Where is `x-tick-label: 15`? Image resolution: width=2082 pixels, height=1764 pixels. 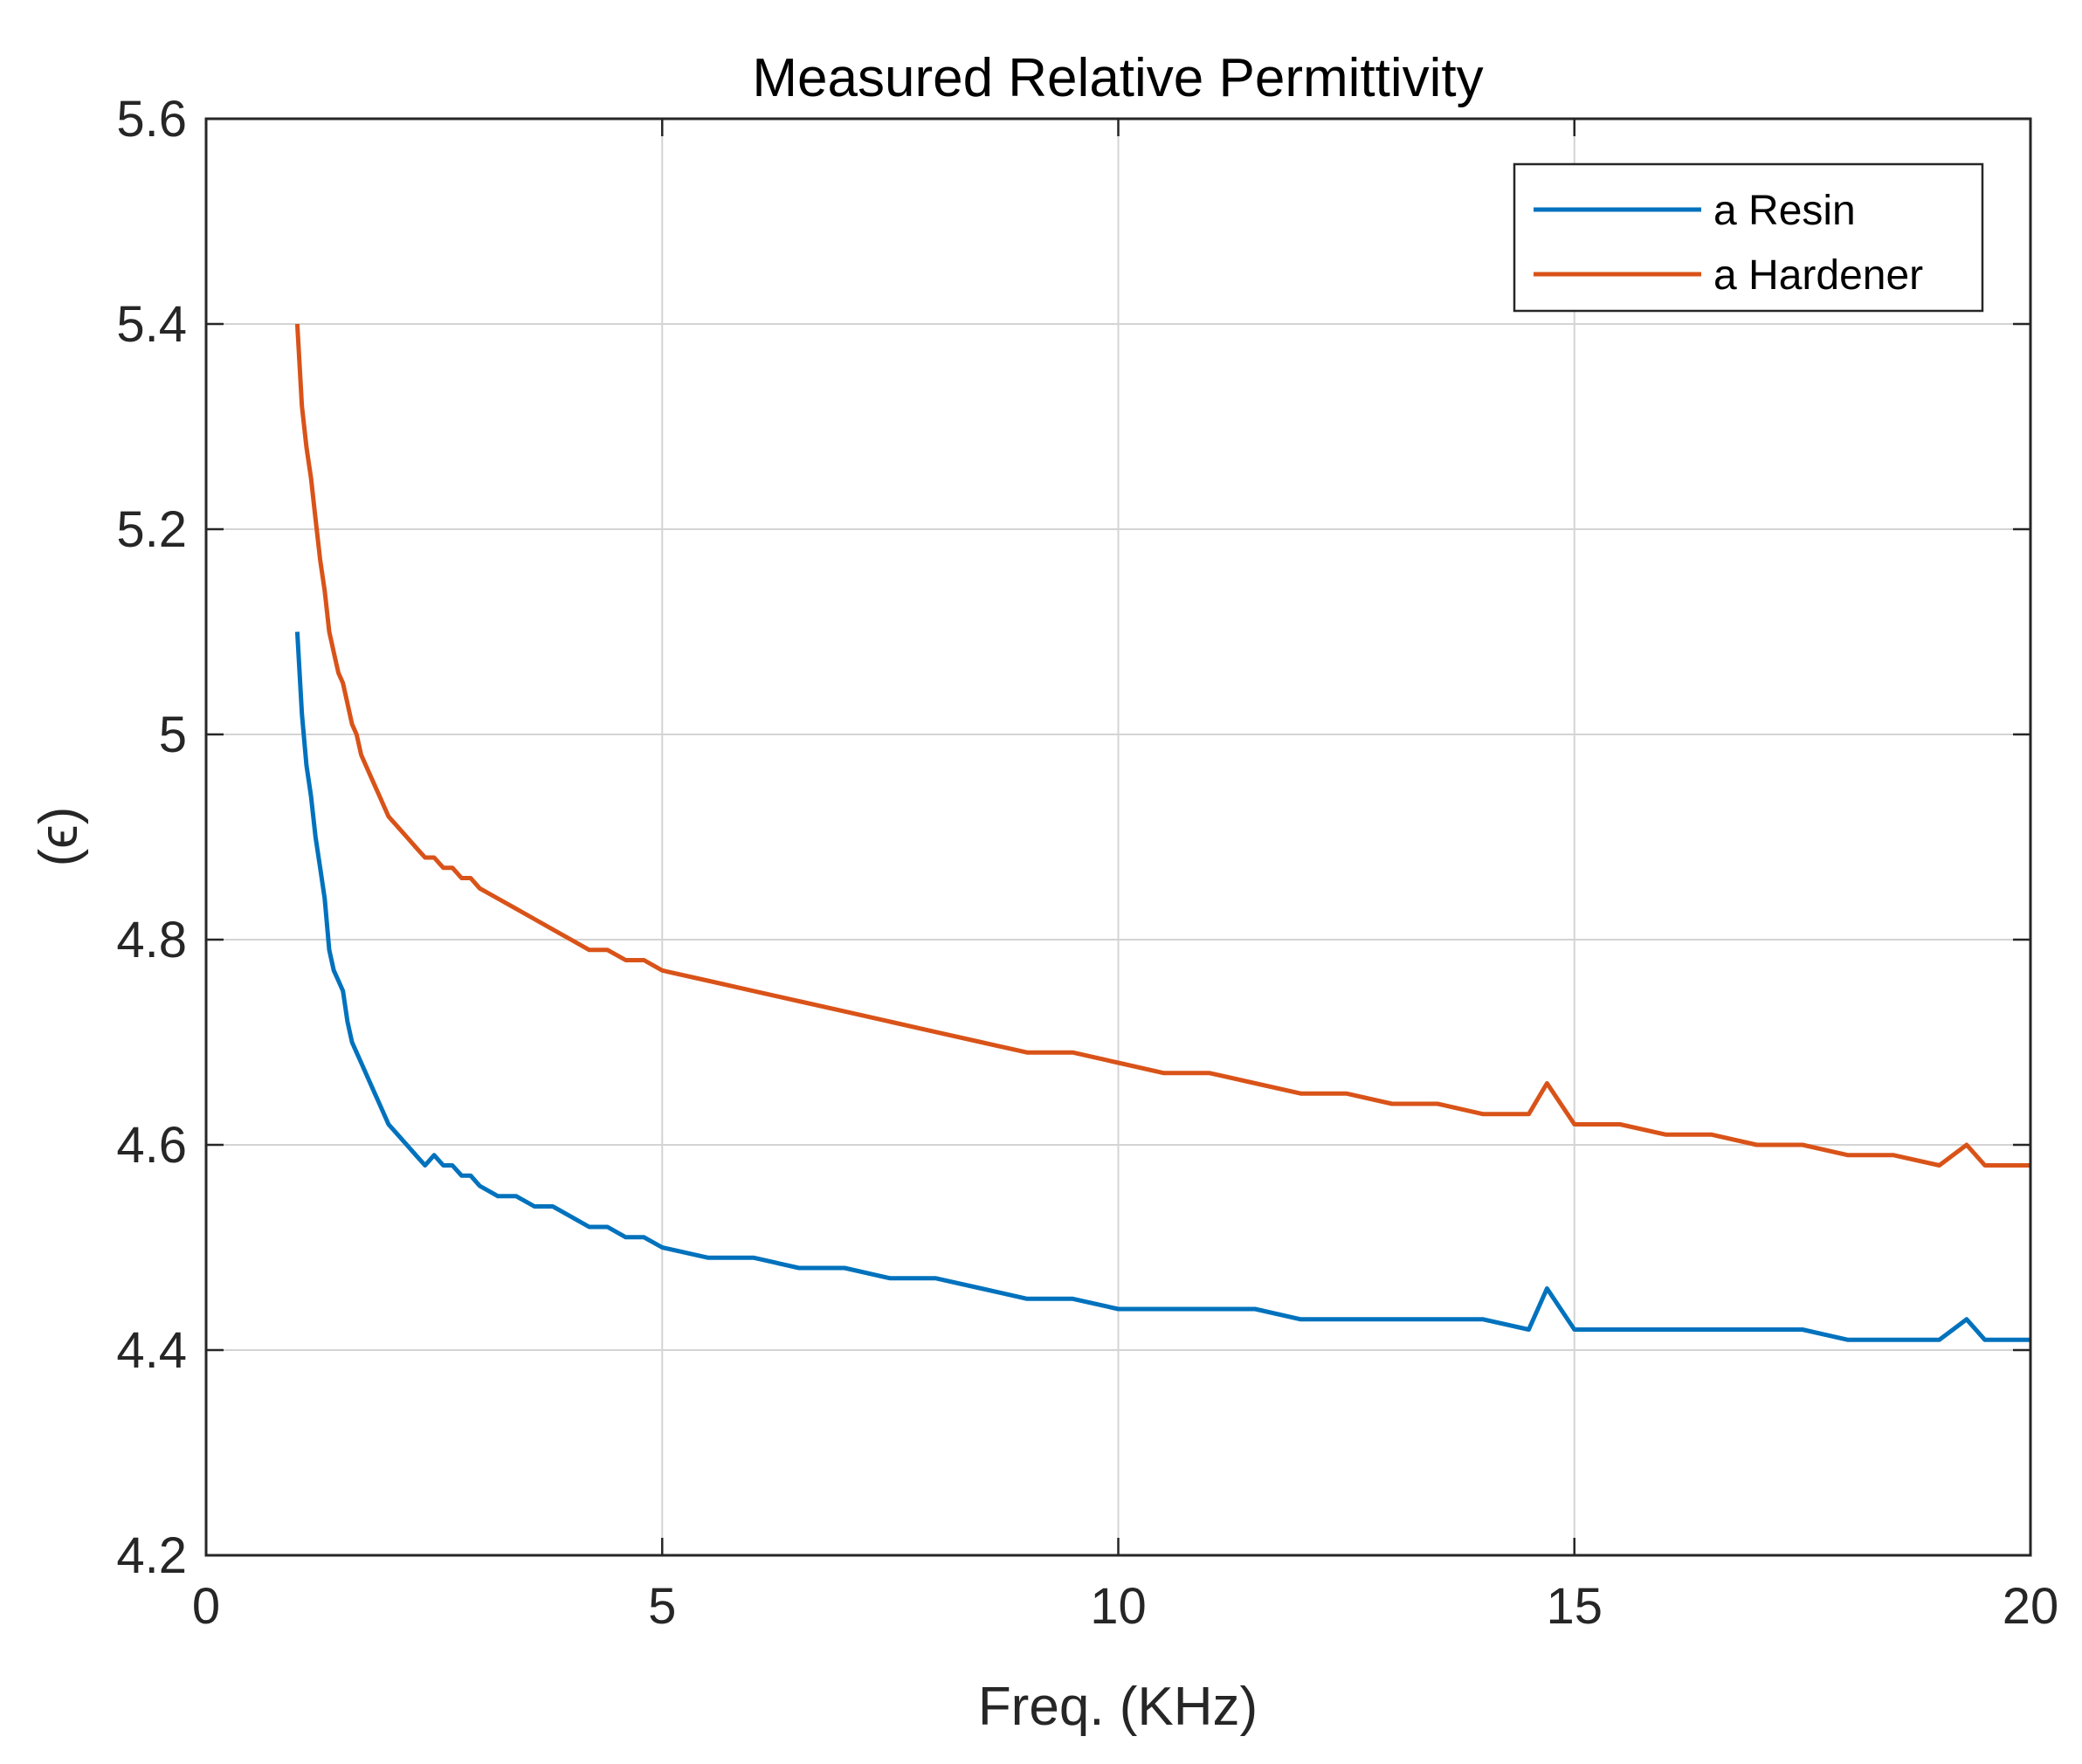
x-tick-label: 15 is located at coordinates (1574, 1607).